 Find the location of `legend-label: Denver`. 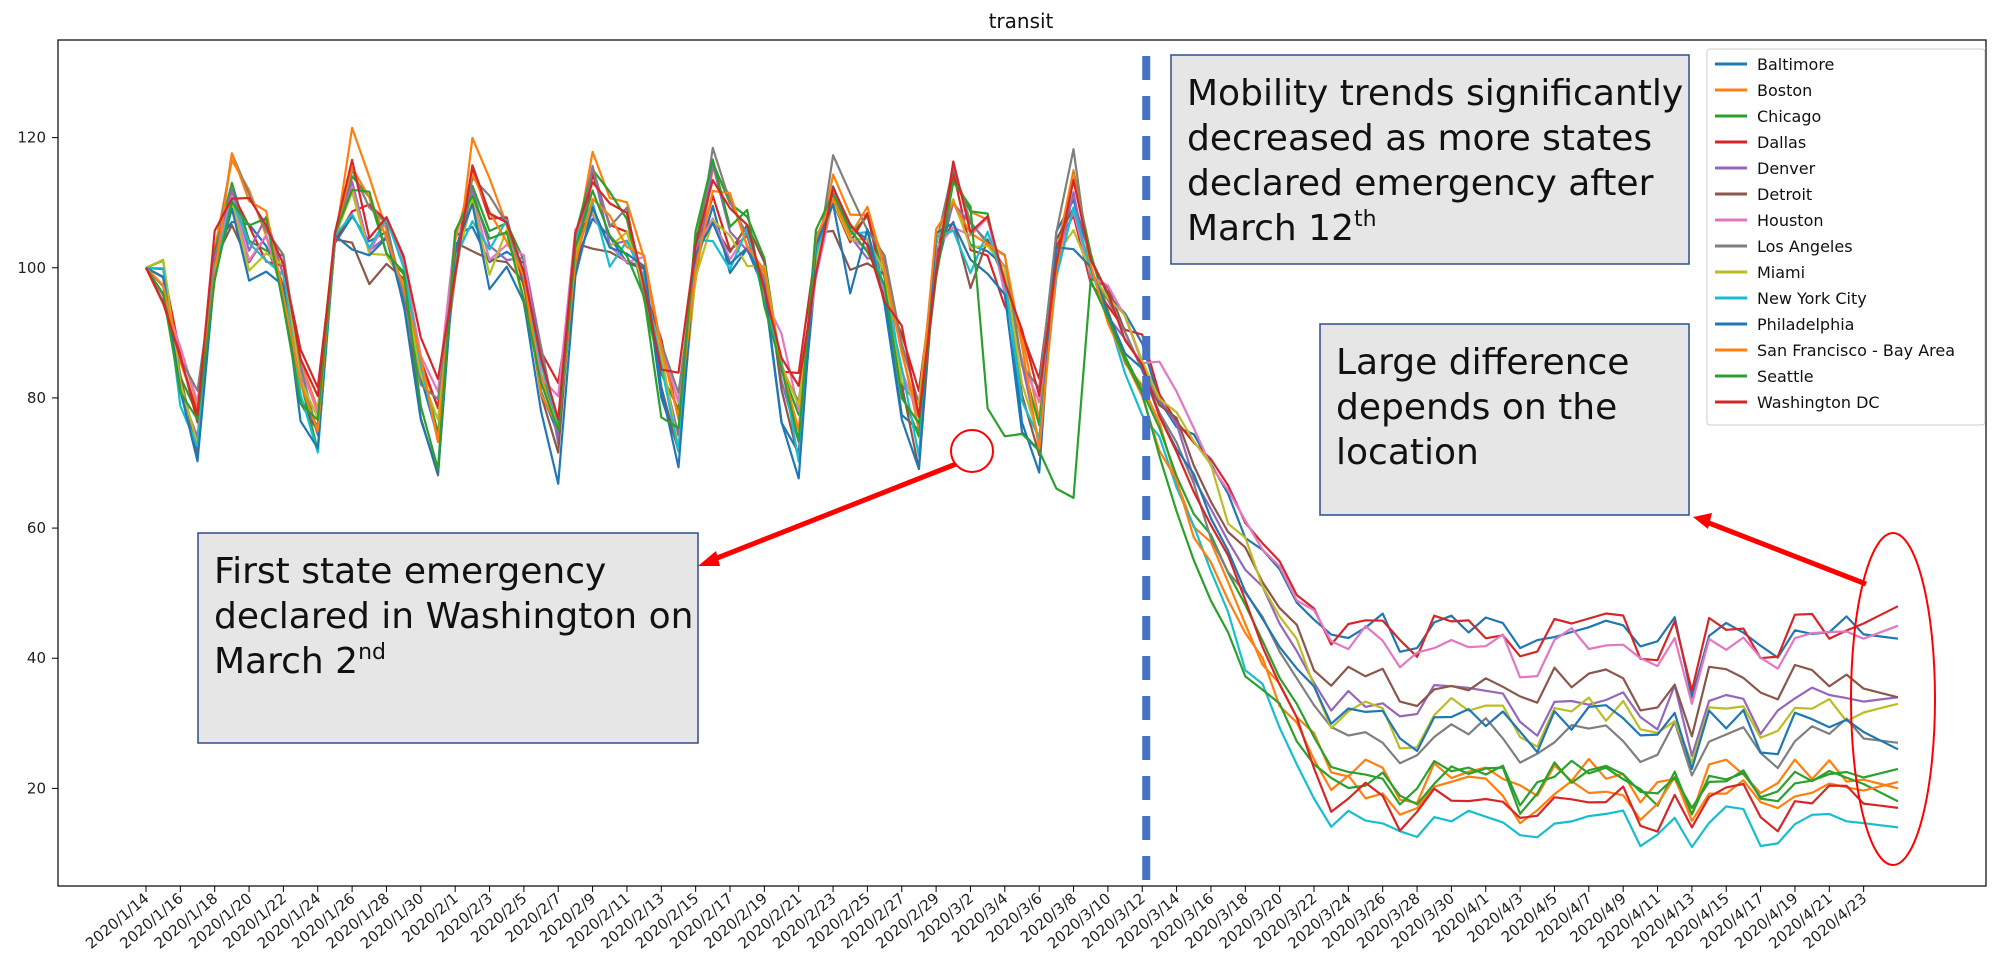

legend-label: Denver is located at coordinates (1786, 168).